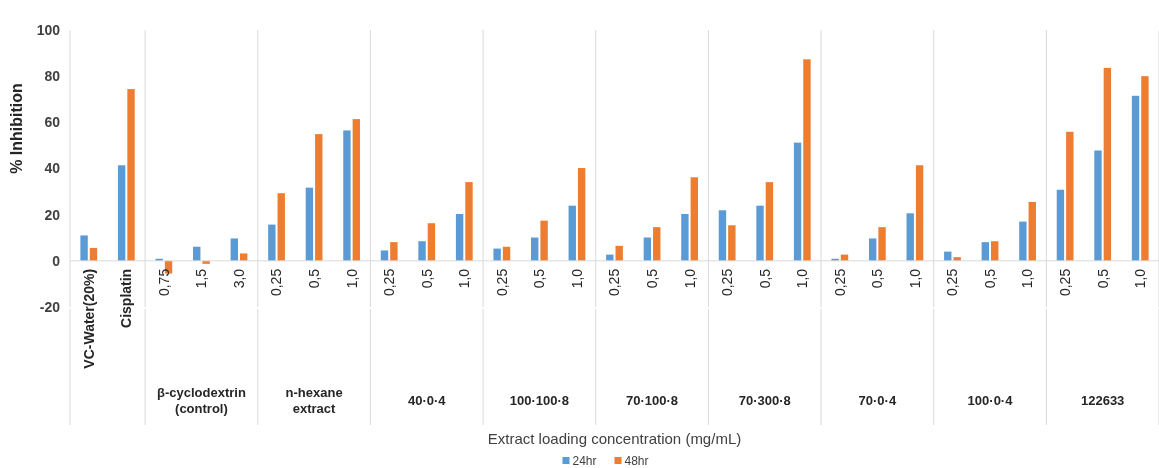  What do you see at coordinates (52, 168) in the screenshot?
I see `y-tick-label: 40` at bounding box center [52, 168].